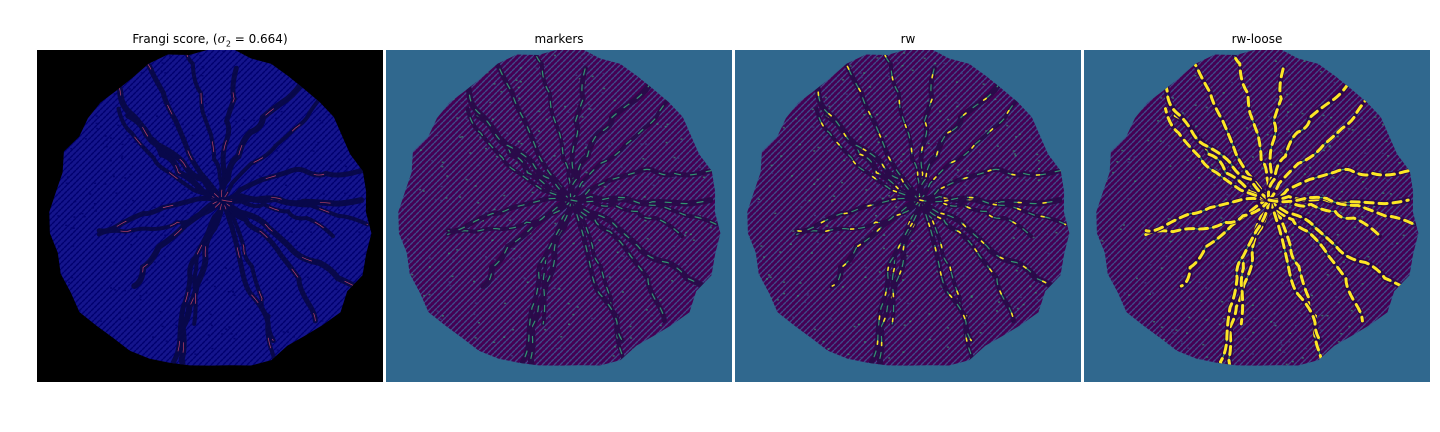  What do you see at coordinates (210, 40) in the screenshot?
I see `panel-title-frangi: Frangi score, (σ2 = 0.664)` at bounding box center [210, 40].